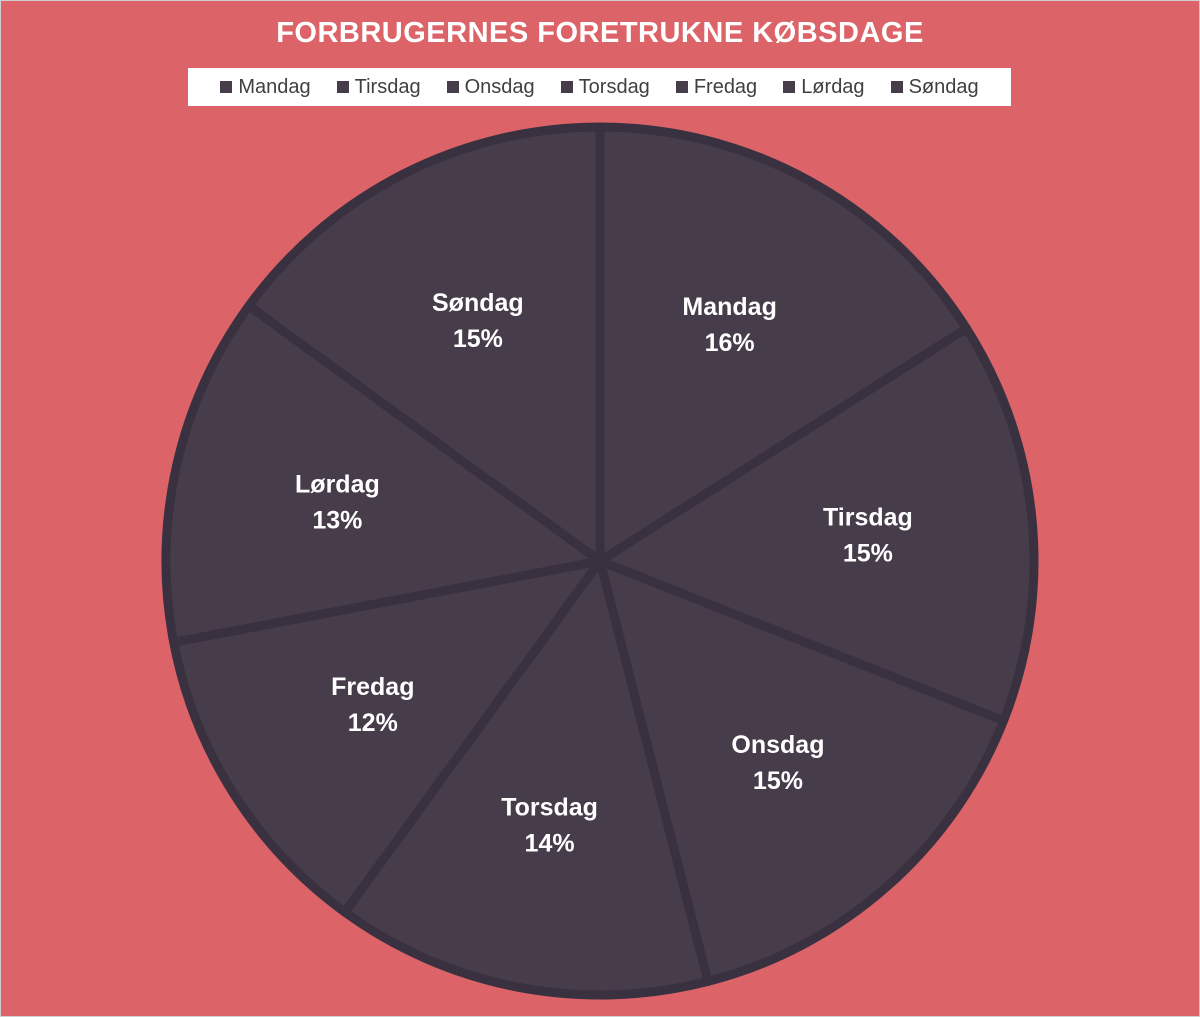  I want to click on data-label-tirsdag: Tirsdag 15%, so click(868, 536).